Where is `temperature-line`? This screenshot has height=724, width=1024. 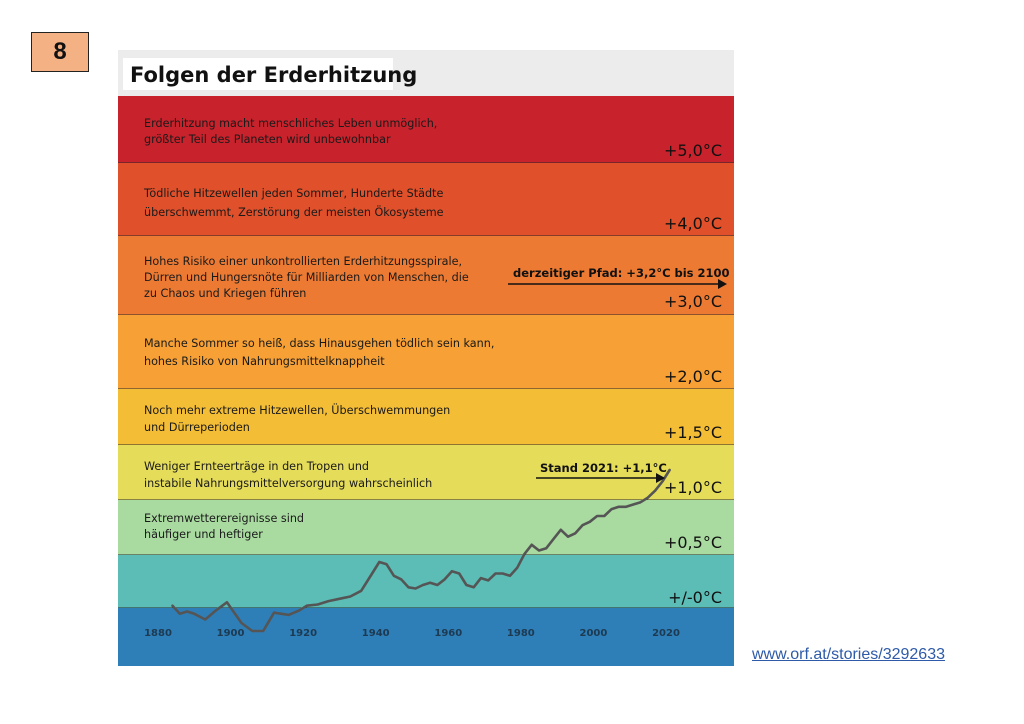
temperature-line is located at coordinates (421, 550).